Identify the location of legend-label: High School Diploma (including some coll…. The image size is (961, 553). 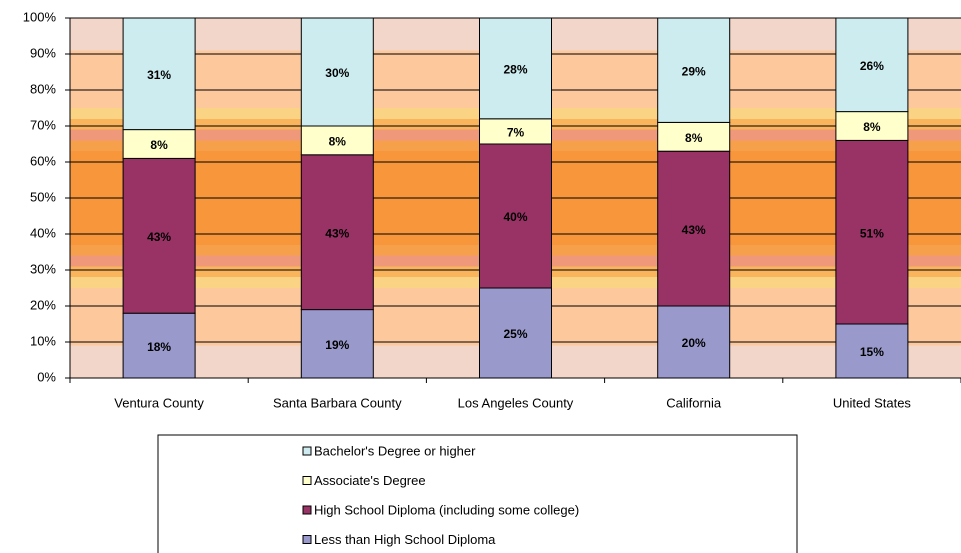
(446, 509).